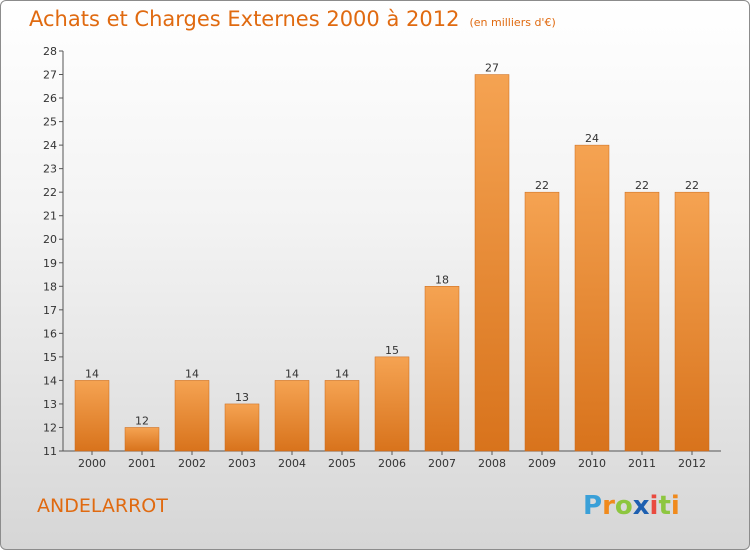  I want to click on data-label: 12, so click(142, 420).